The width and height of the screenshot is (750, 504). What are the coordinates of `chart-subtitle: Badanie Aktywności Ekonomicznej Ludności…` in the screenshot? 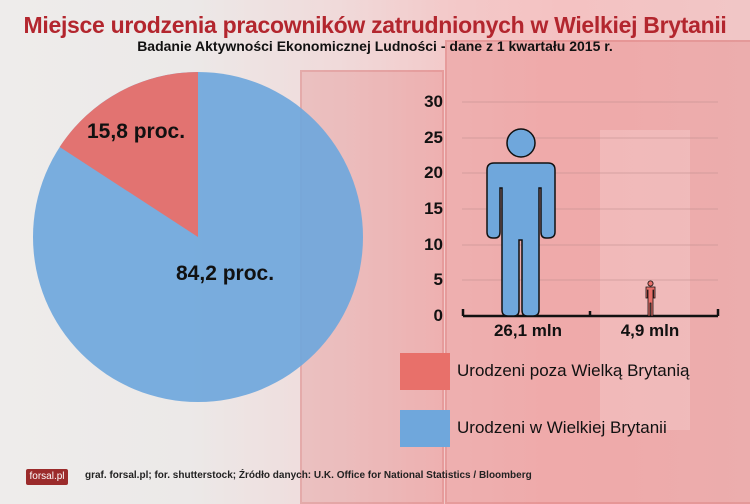 It's located at (375, 46).